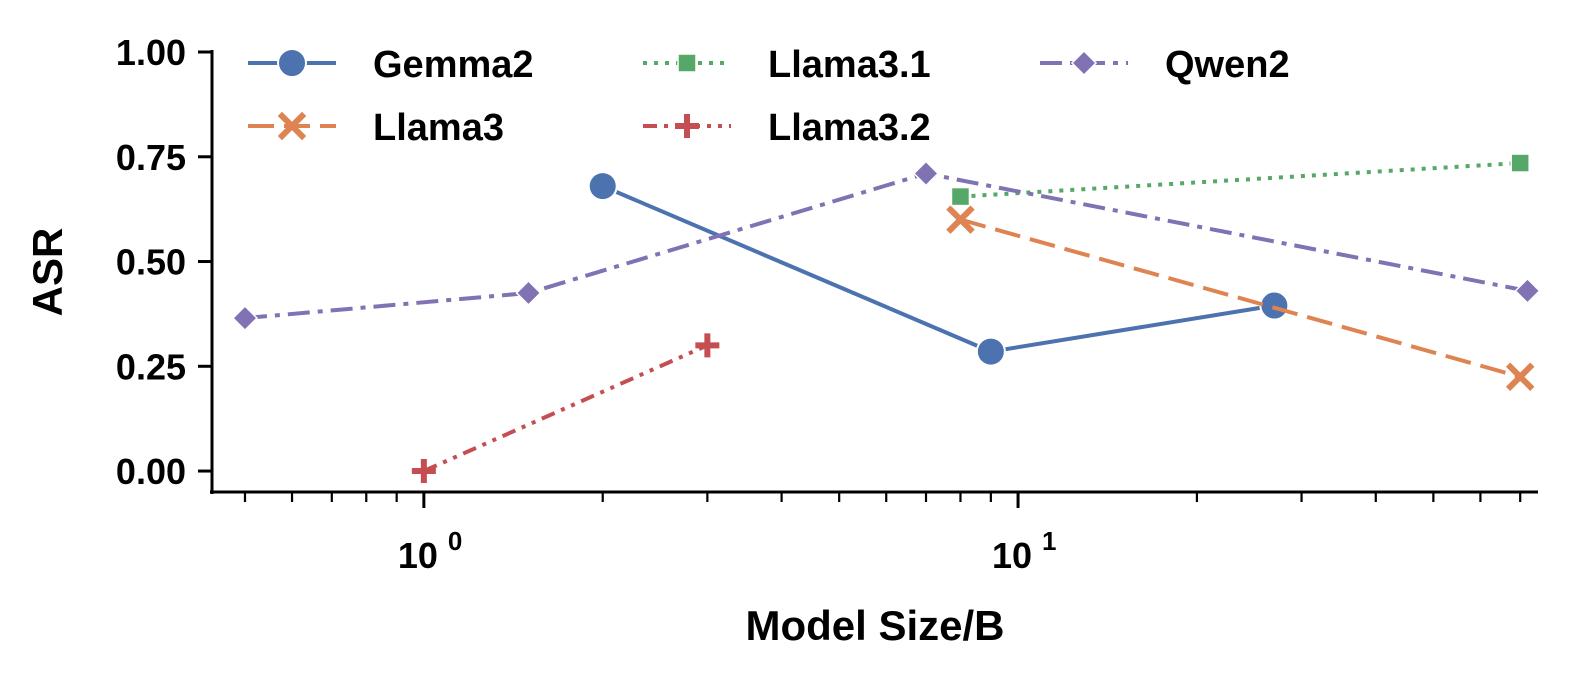 Image resolution: width=1578 pixels, height=683 pixels. What do you see at coordinates (47, 272) in the screenshot?
I see `y-axis-title: ASR` at bounding box center [47, 272].